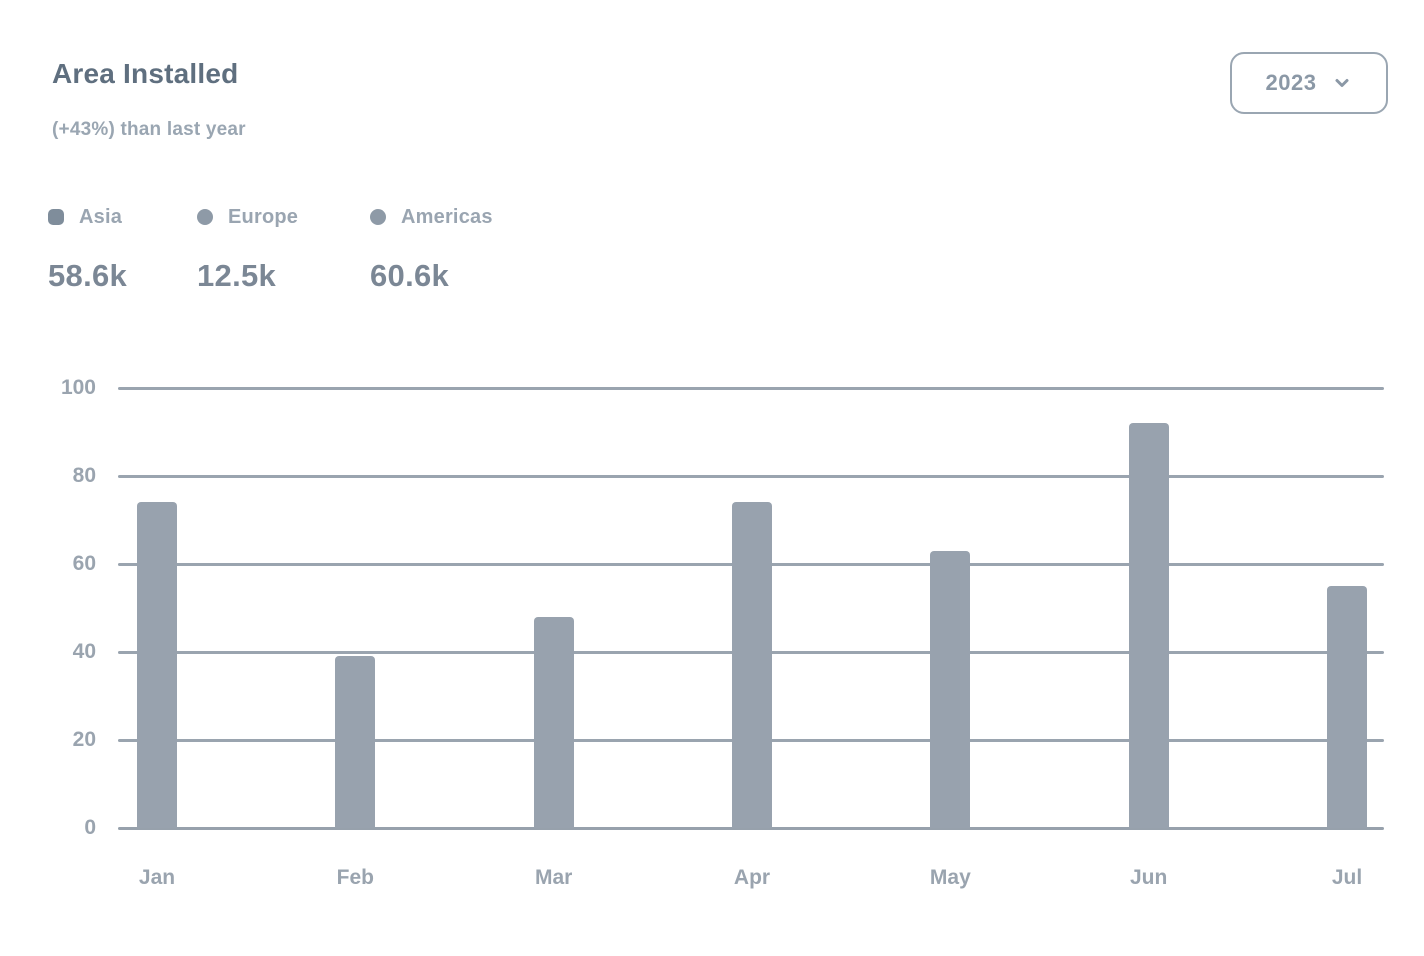  Describe the element at coordinates (1347, 877) in the screenshot. I see `x-axis-tick-label: Jul` at that location.